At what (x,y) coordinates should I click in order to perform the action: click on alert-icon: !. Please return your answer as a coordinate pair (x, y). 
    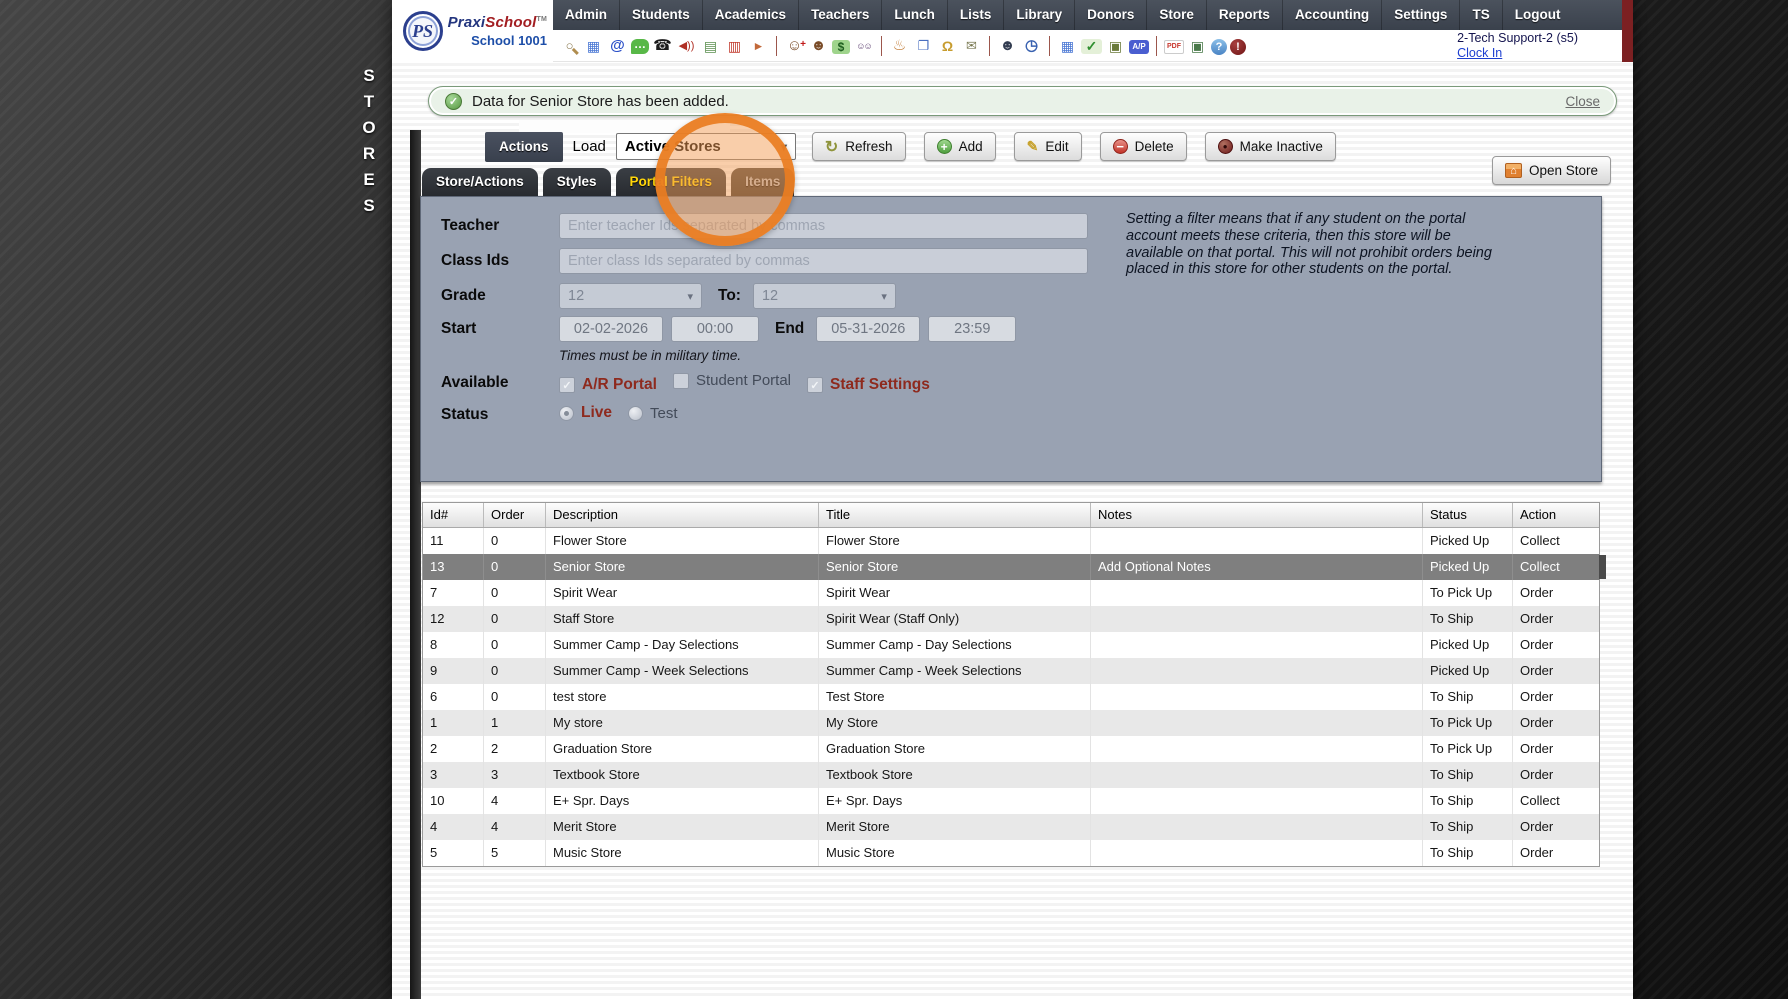
    Looking at the image, I should click on (1238, 46).